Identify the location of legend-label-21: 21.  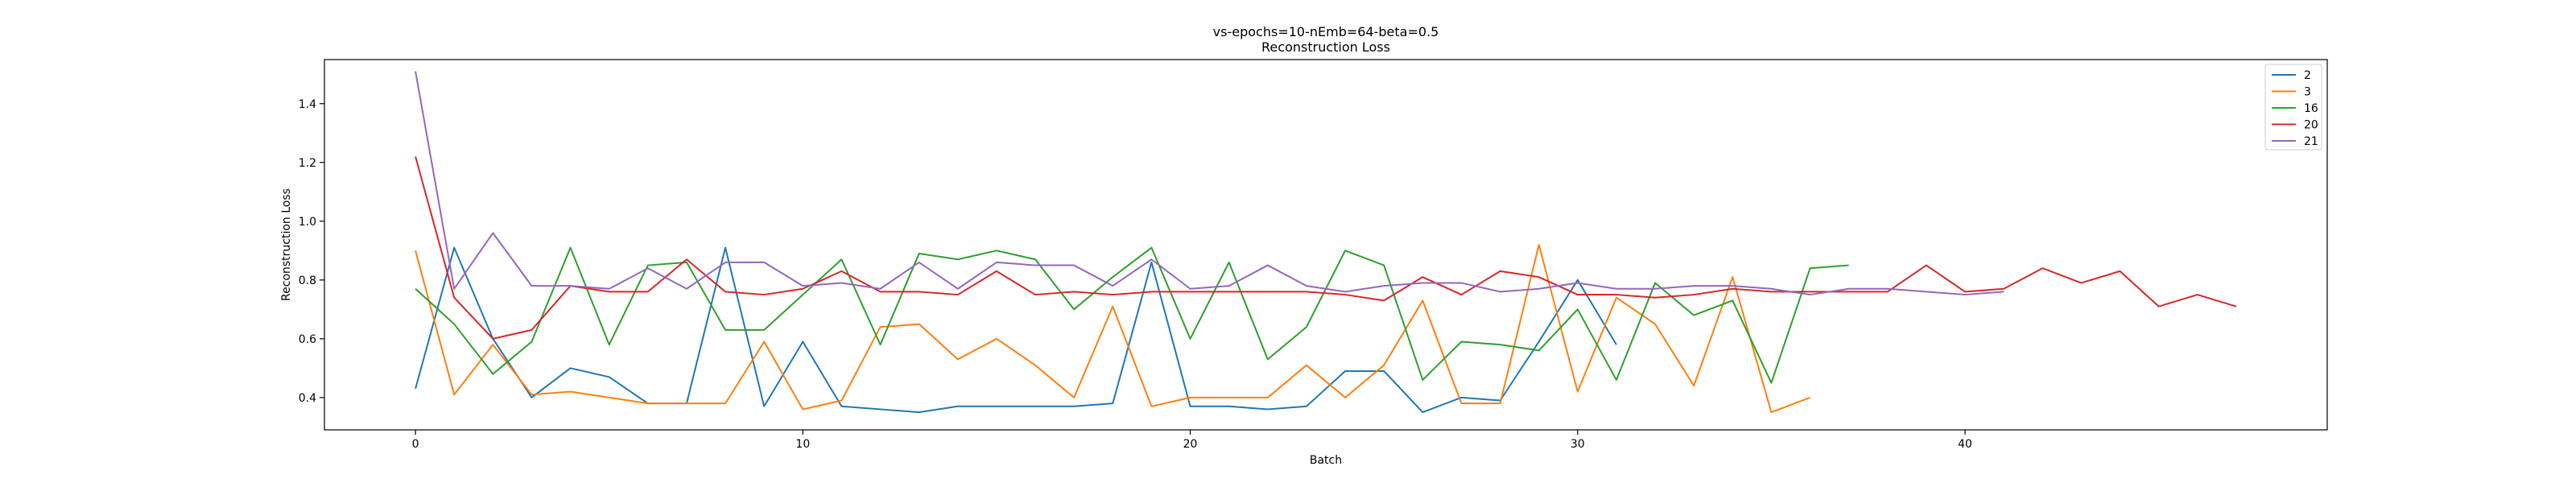
(2311, 141).